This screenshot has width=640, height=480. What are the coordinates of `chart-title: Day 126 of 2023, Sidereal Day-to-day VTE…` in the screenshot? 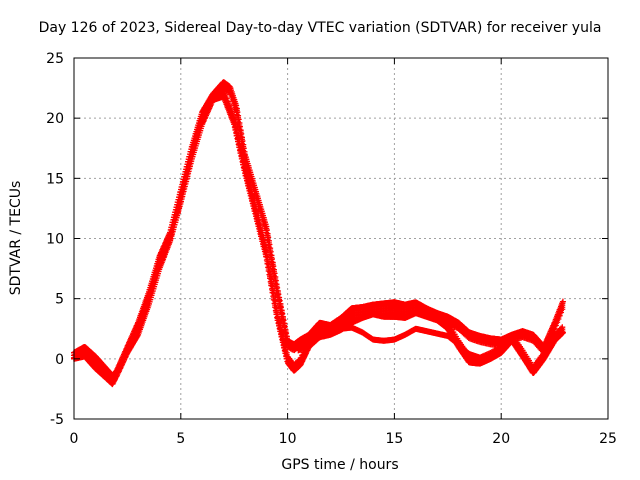 It's located at (320, 28).